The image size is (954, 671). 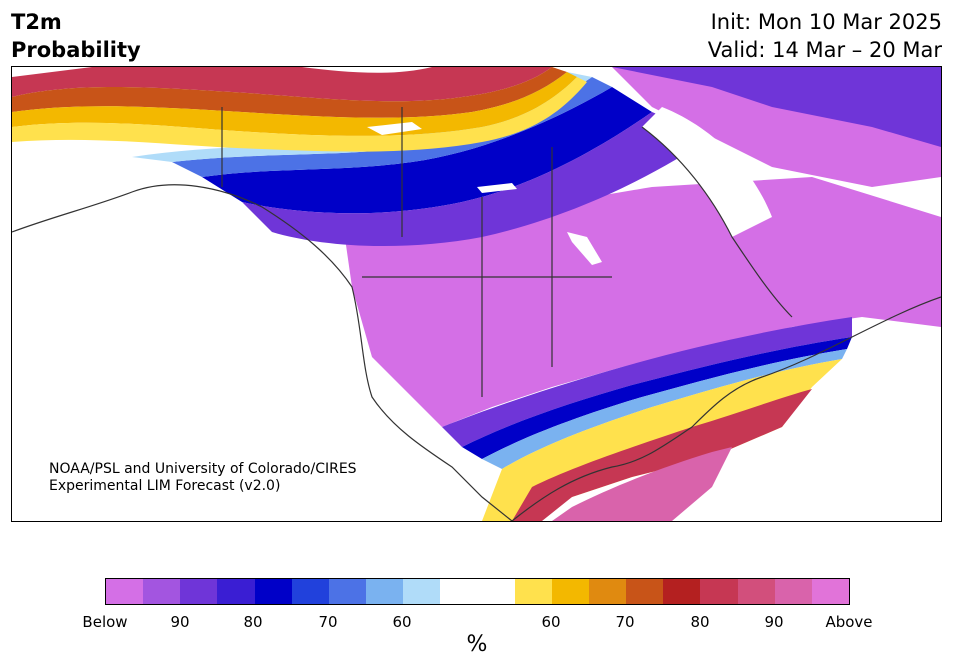 I want to click on colorbar, so click(x=477, y=591).